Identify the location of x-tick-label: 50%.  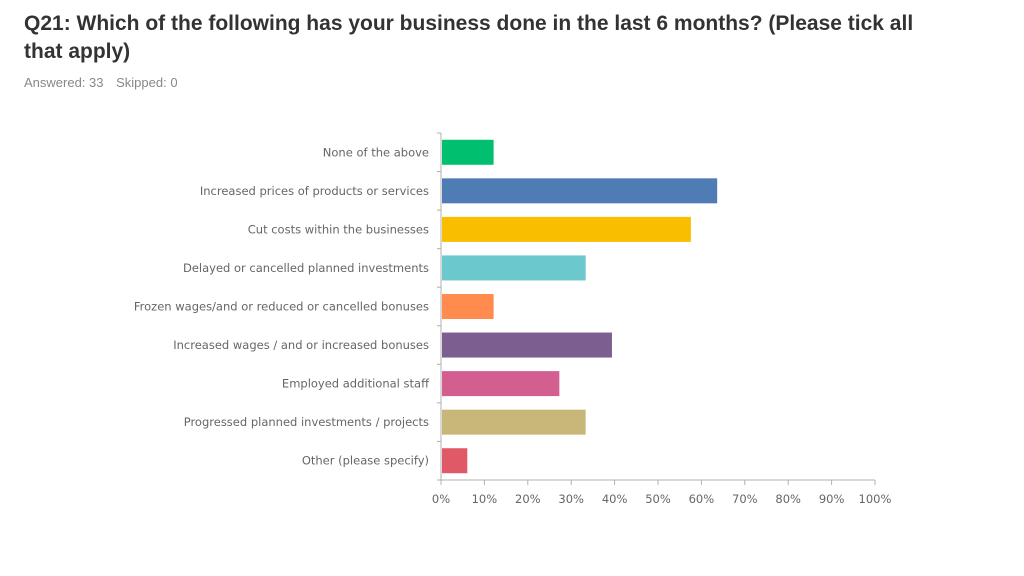
(658, 499).